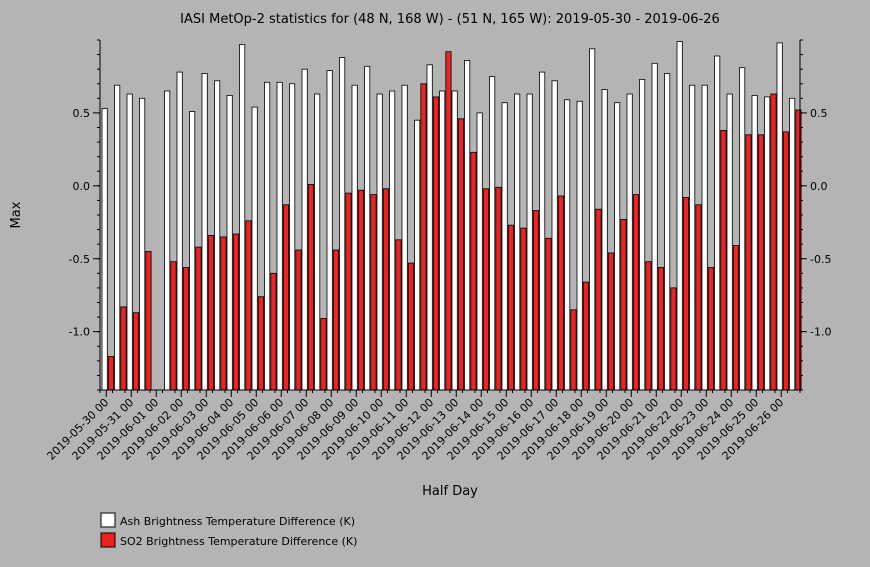 This screenshot has height=567, width=870. Describe the element at coordinates (79, 259) in the screenshot. I see `y-tick-label-left: -0.5` at that location.